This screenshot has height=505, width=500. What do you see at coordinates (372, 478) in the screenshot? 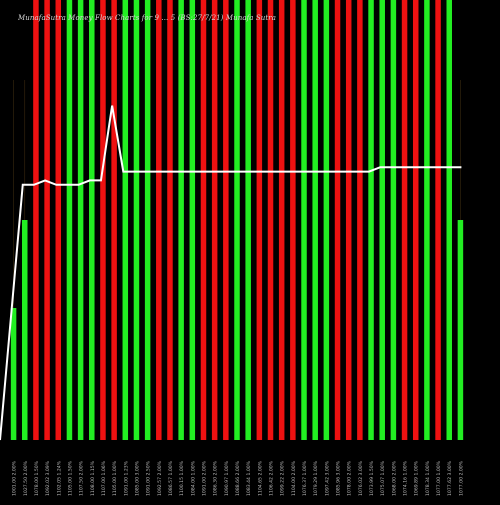
I see `x-tick-label: 1073.99 1.50%` at bounding box center [372, 478].